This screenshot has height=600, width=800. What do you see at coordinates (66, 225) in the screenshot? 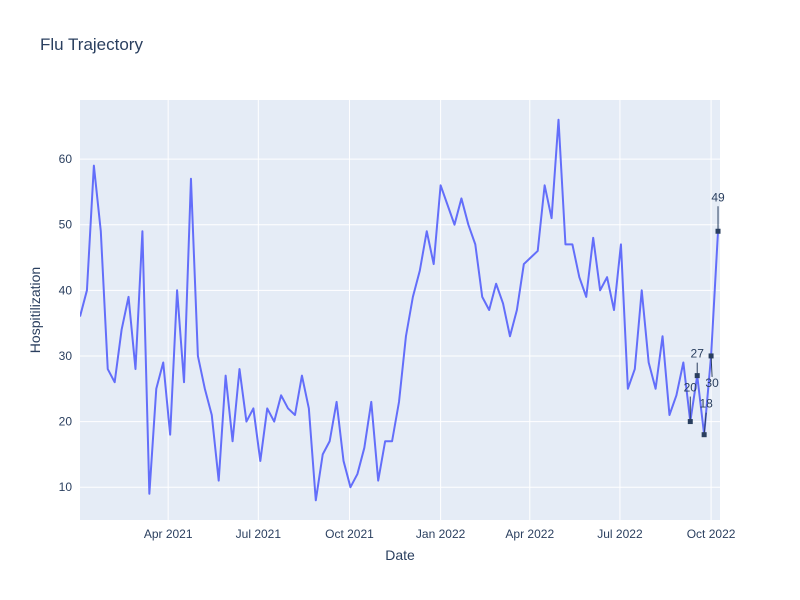
I see `y-tick-label: 50` at bounding box center [66, 225].